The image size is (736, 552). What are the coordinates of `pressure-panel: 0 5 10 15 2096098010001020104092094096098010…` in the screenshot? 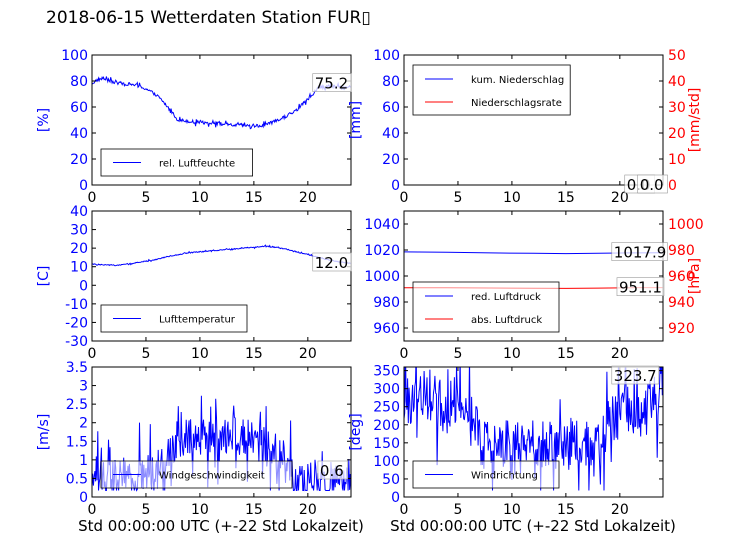 It's located at (534, 286).